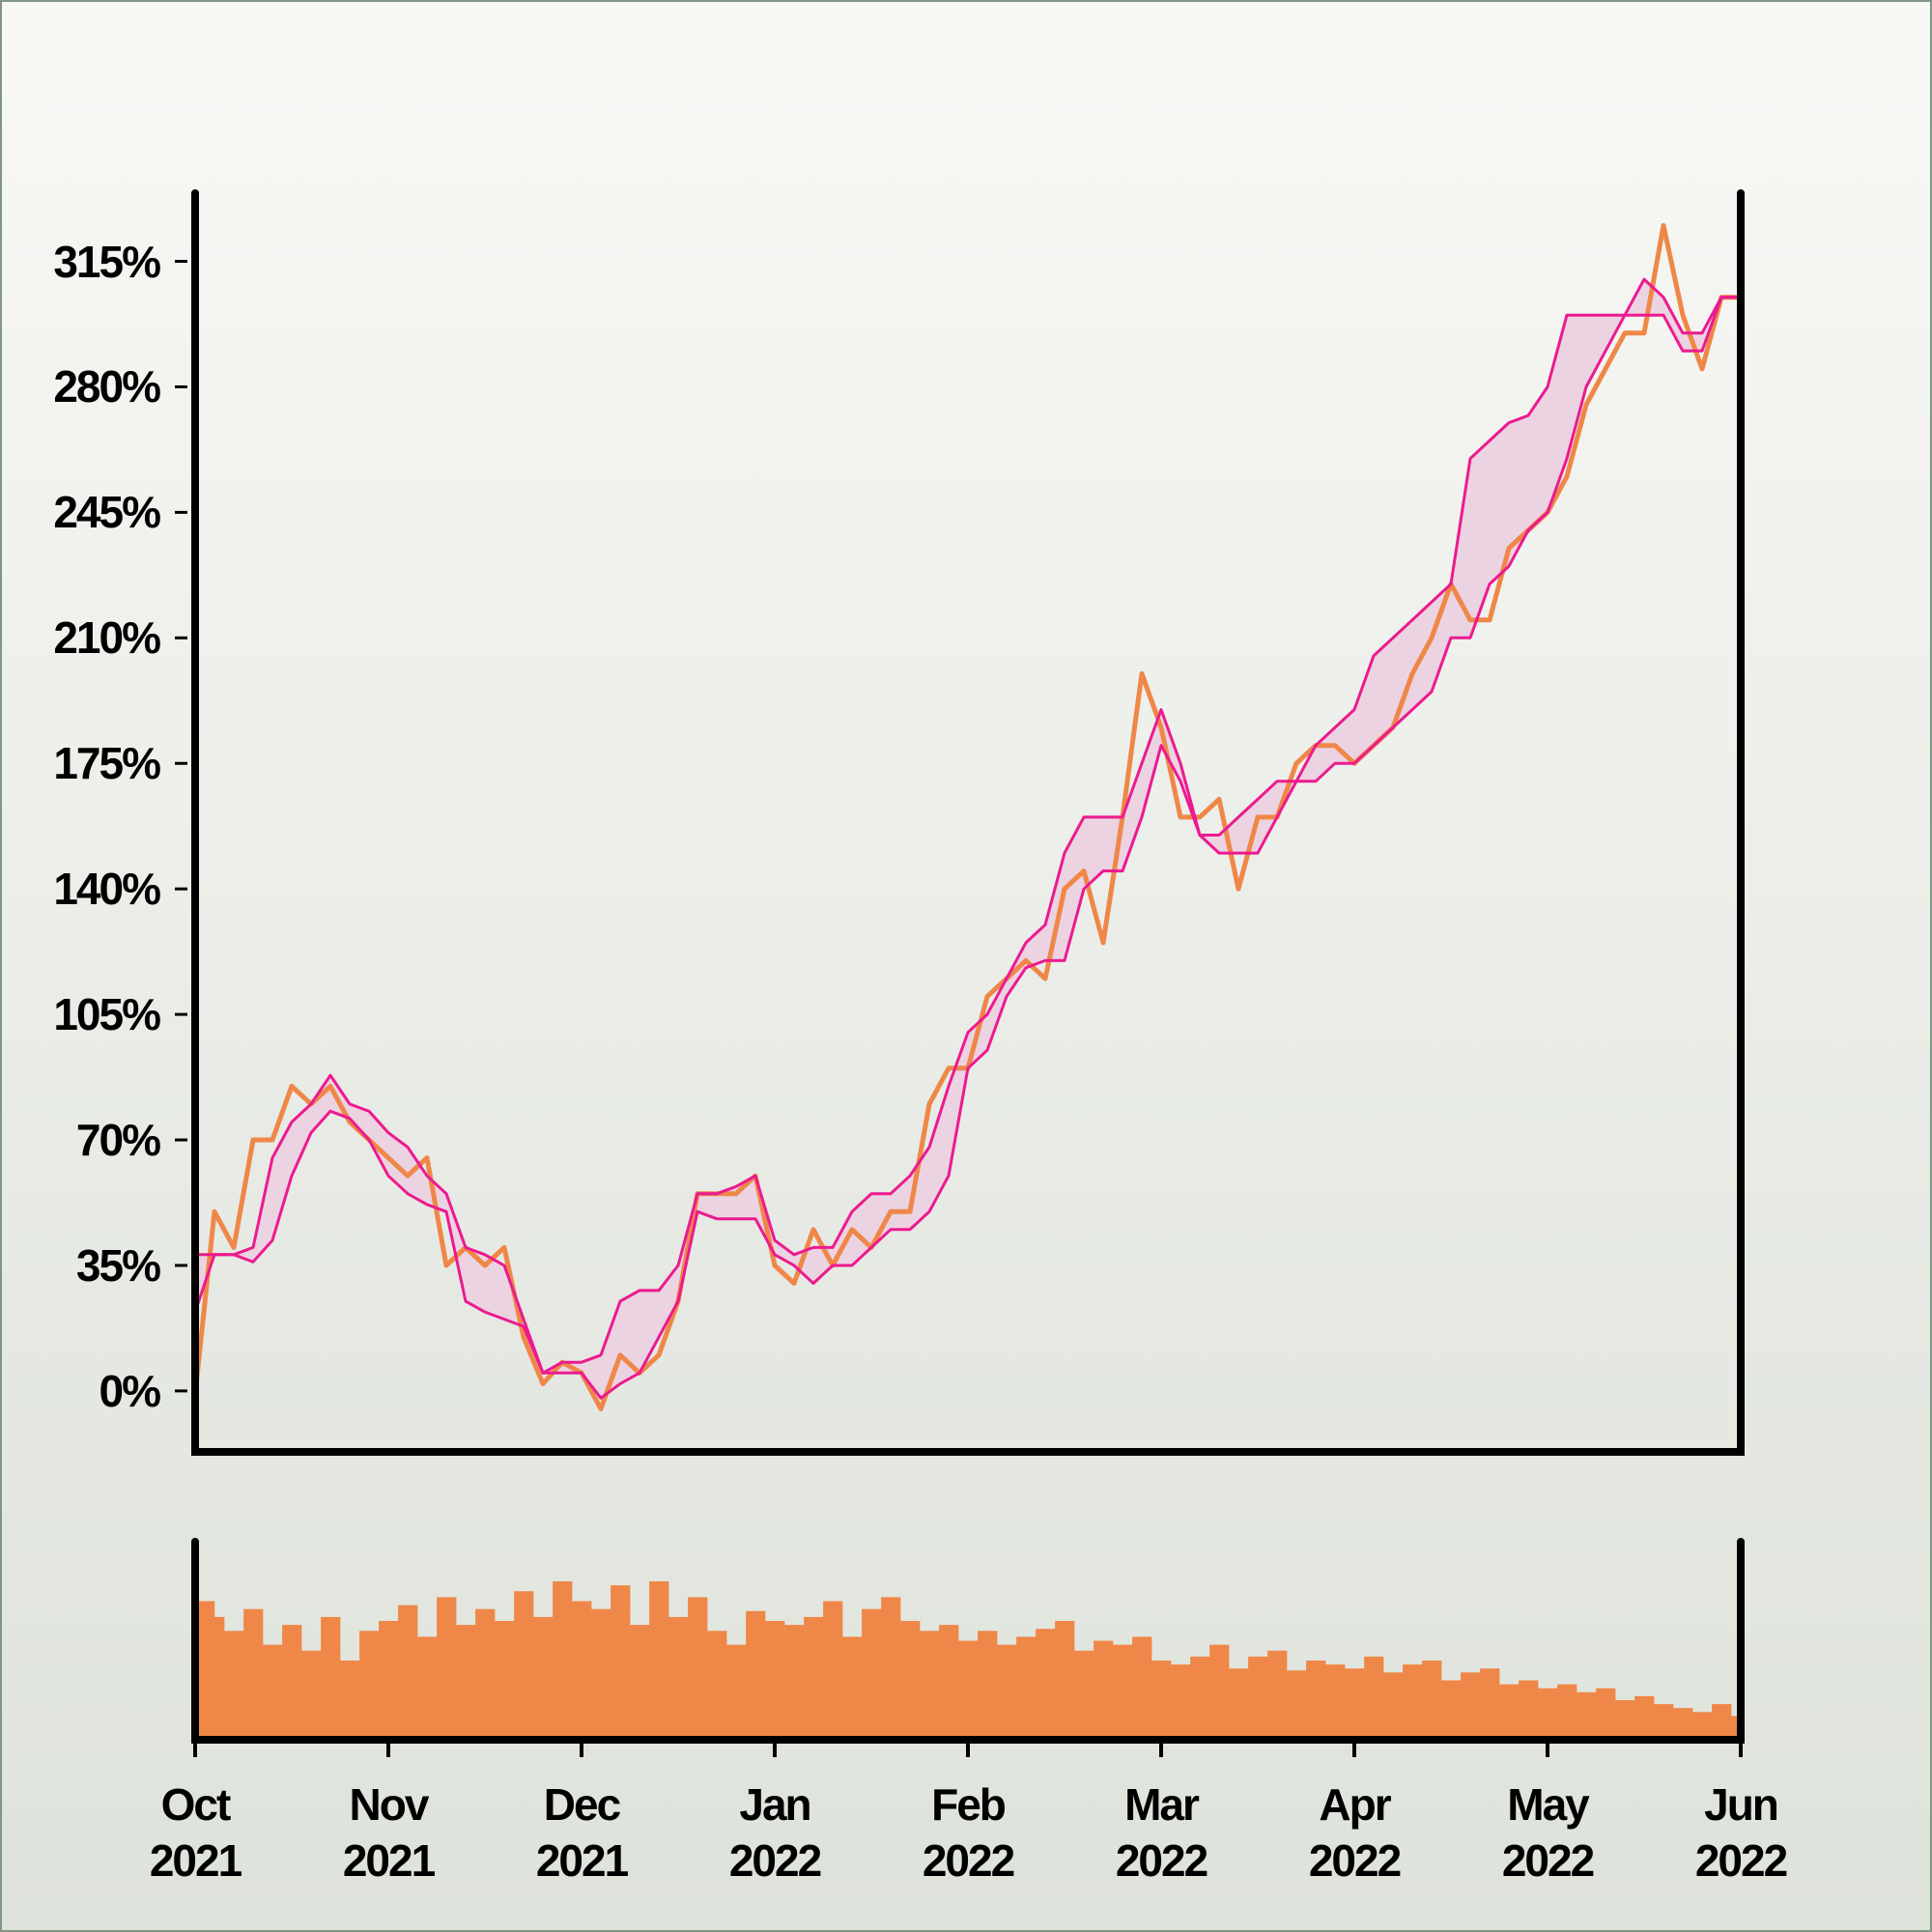  Describe the element at coordinates (130, 1390) in the screenshot. I see `y-tick-label: 0%` at that location.